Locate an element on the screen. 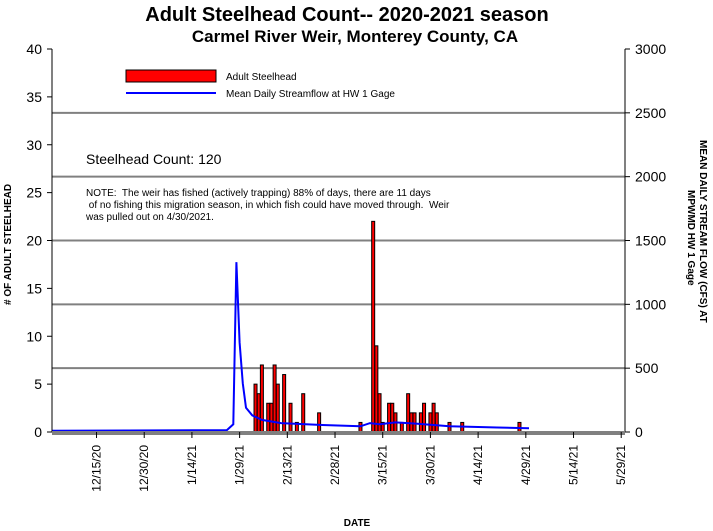 This screenshot has height=531, width=713. y-tick-label: 5 is located at coordinates (38, 384).